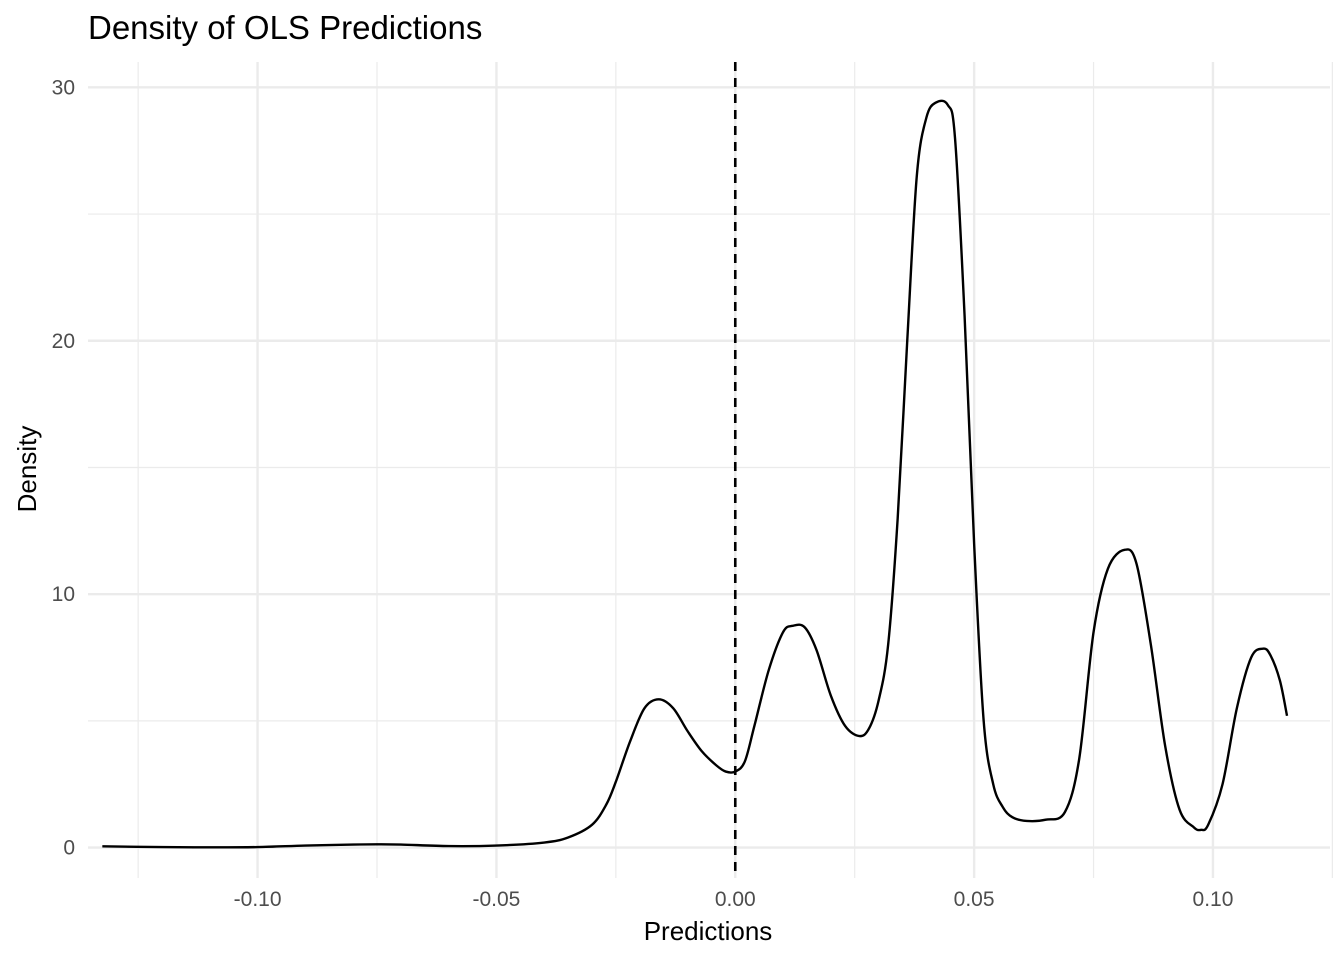 This screenshot has height=960, width=1344. I want to click on x-tick-label: 0.00, so click(735, 899).